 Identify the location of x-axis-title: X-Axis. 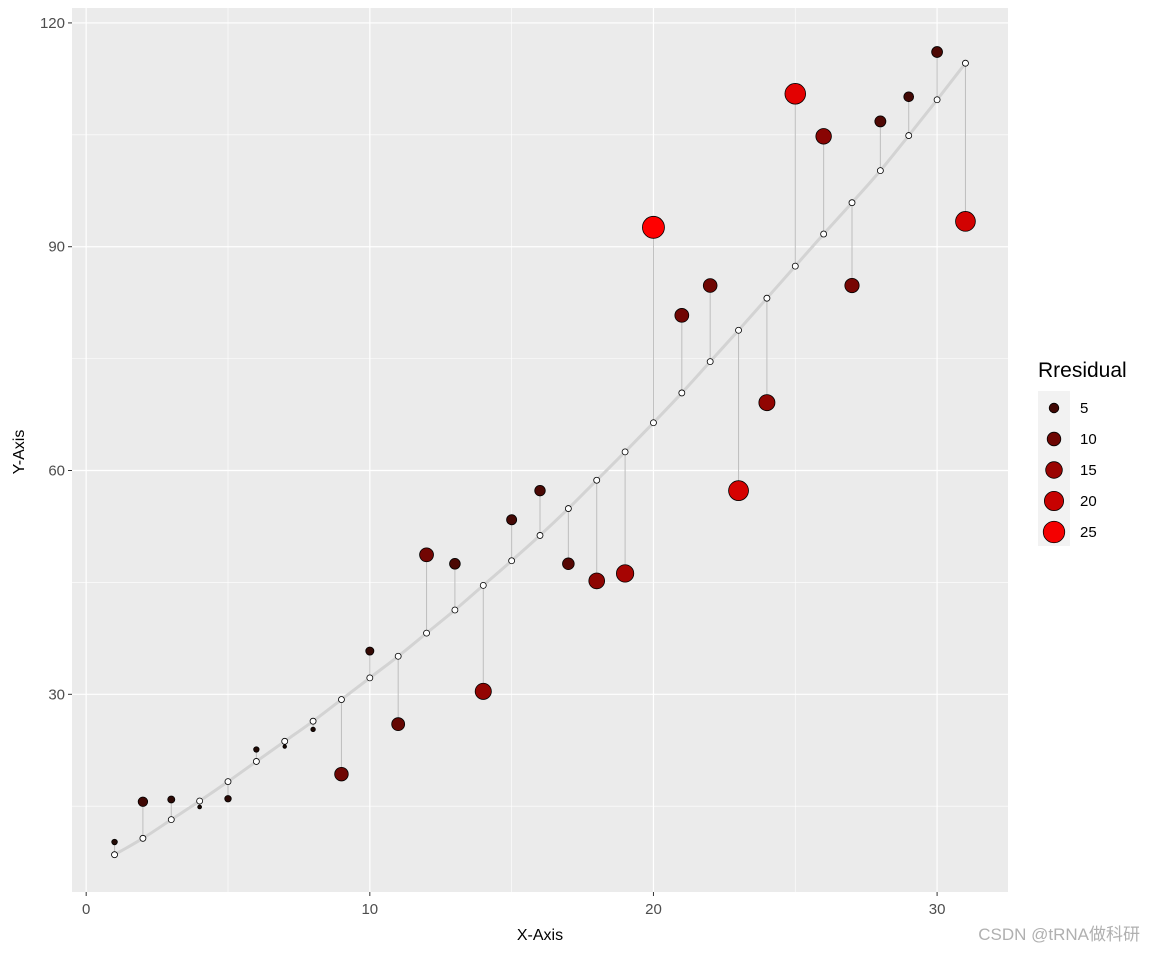
(540, 935).